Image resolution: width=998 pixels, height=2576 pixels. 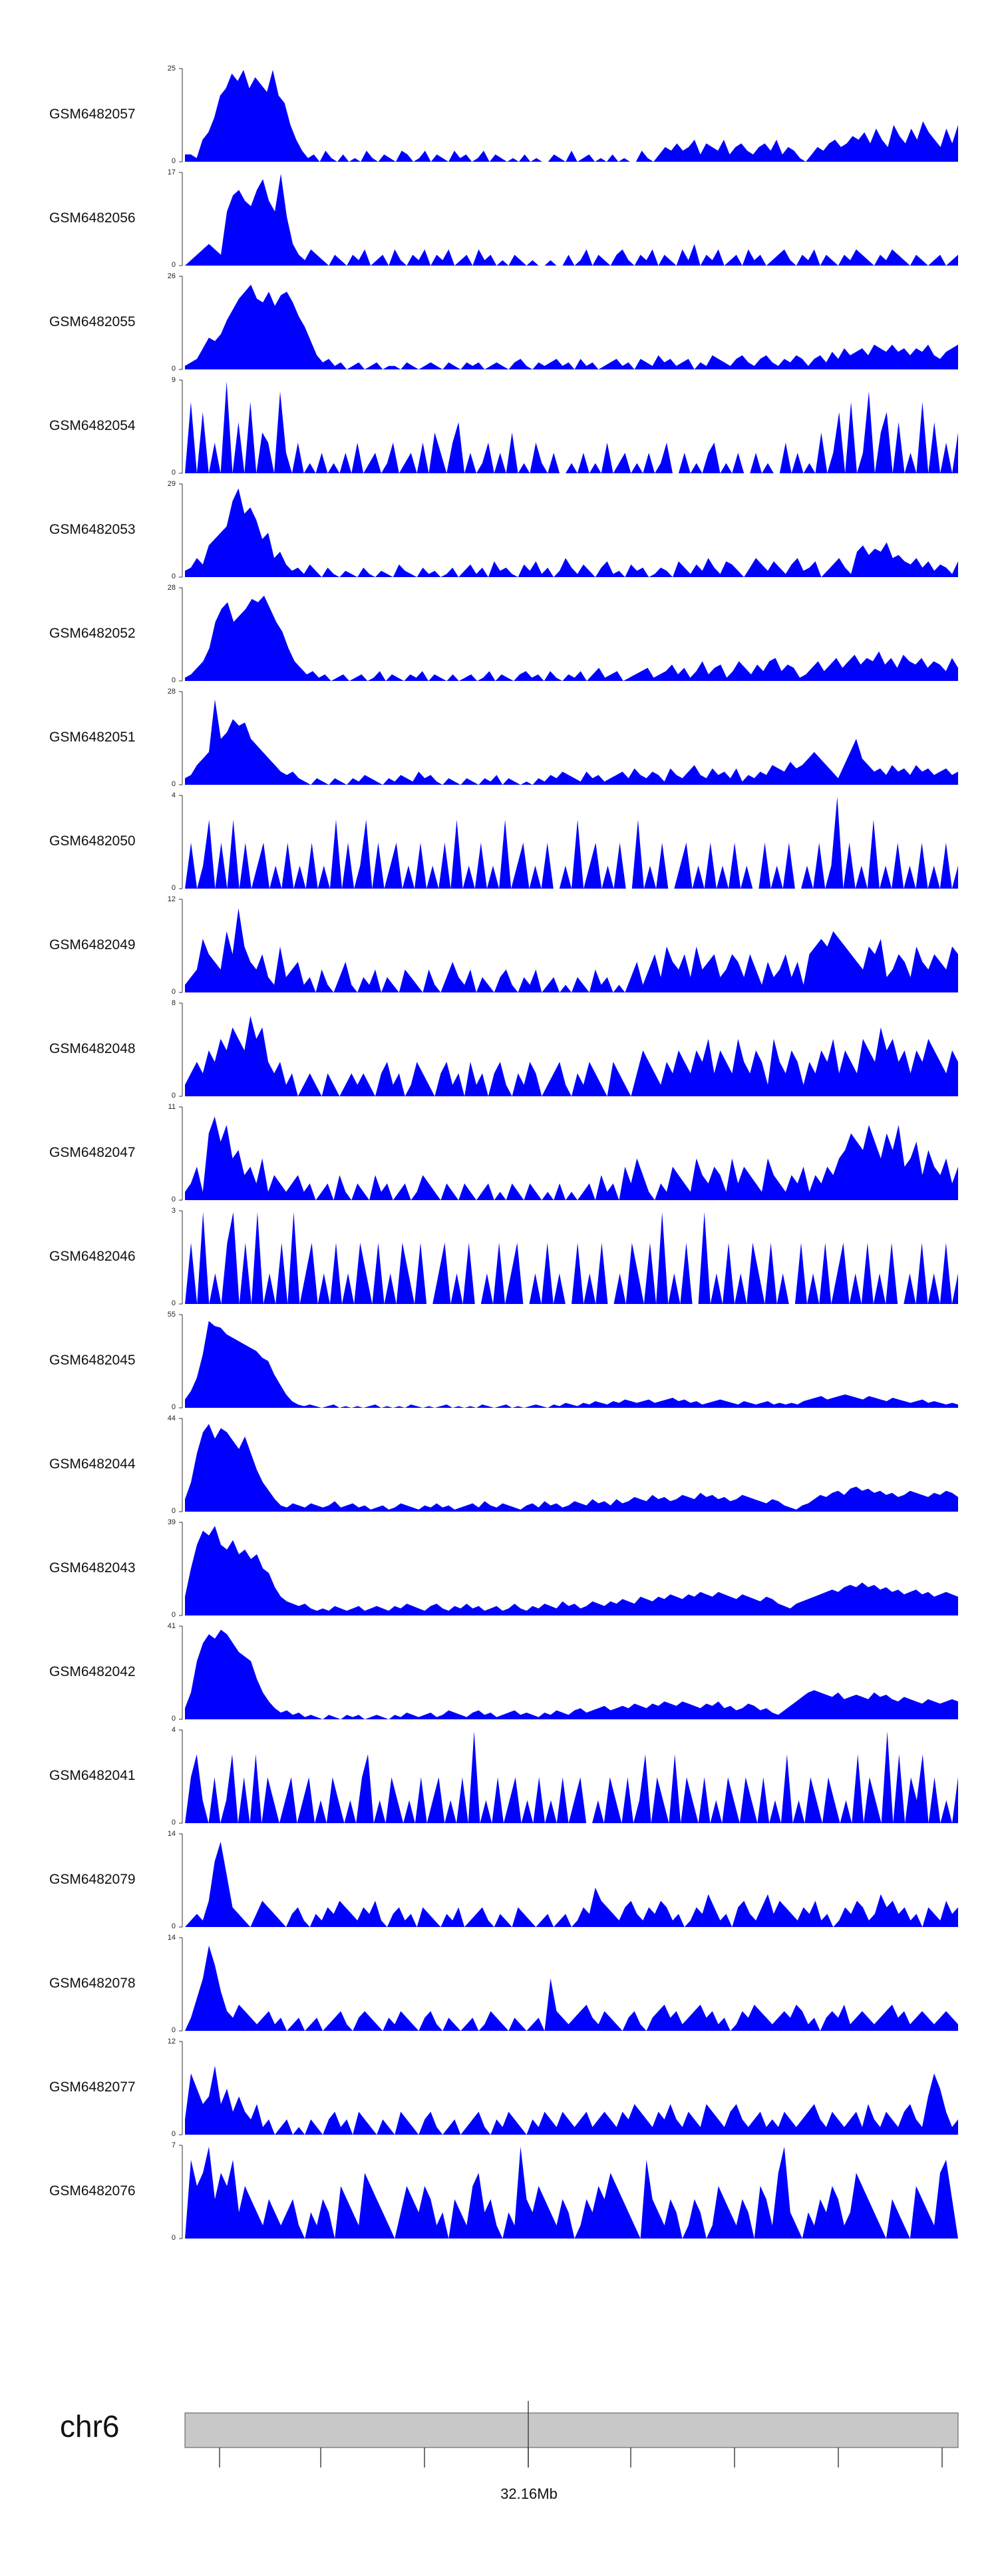 What do you see at coordinates (571, 1158) in the screenshot?
I see `coverage-area-GSM6482047` at bounding box center [571, 1158].